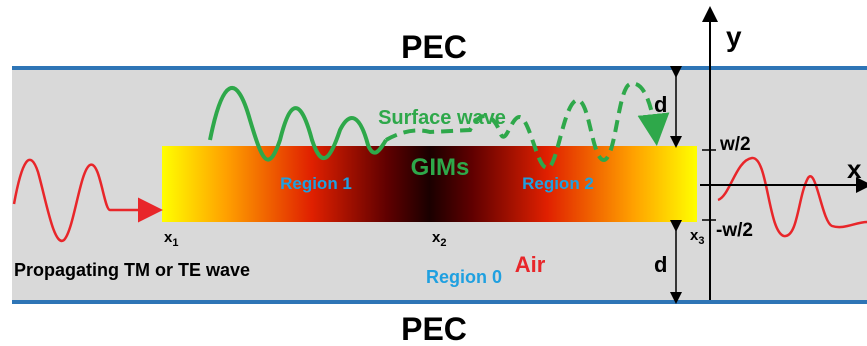 This screenshot has width=867, height=346. Describe the element at coordinates (558, 183) in the screenshot. I see `region2-label: Region 2` at that location.